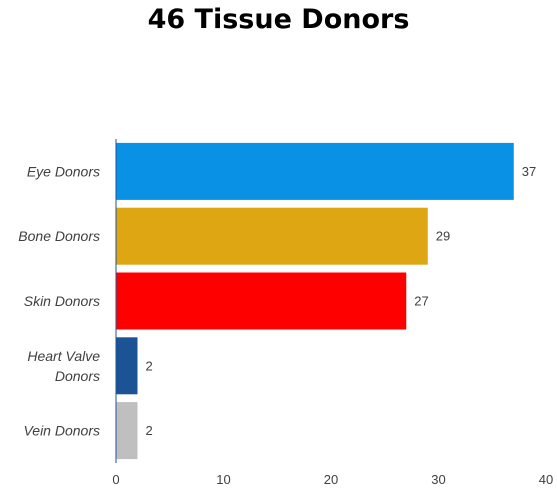 Image resolution: width=557 pixels, height=495 pixels. I want to click on x-tick-labels: 0 10 20 30 40, so click(332, 479).